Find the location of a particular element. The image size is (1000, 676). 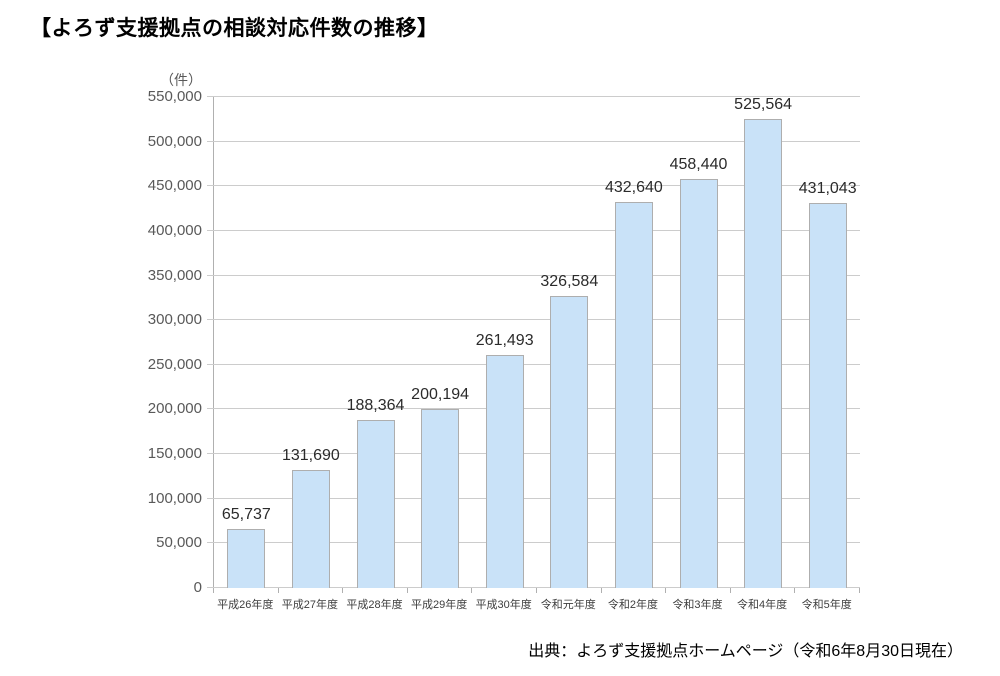

x-axis-tick-label: 平成27年度 is located at coordinates (310, 605).